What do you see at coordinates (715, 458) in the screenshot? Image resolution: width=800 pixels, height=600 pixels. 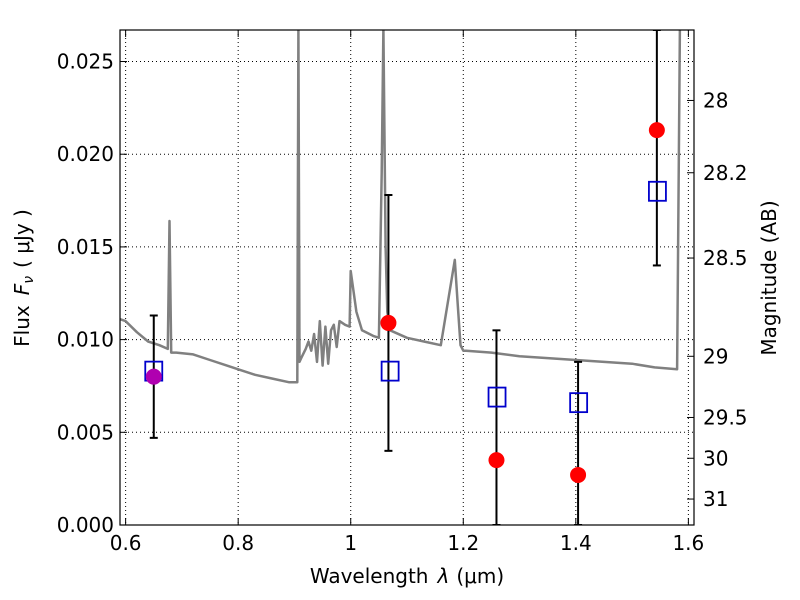 I see `y2-tick-label: 30` at bounding box center [715, 458].